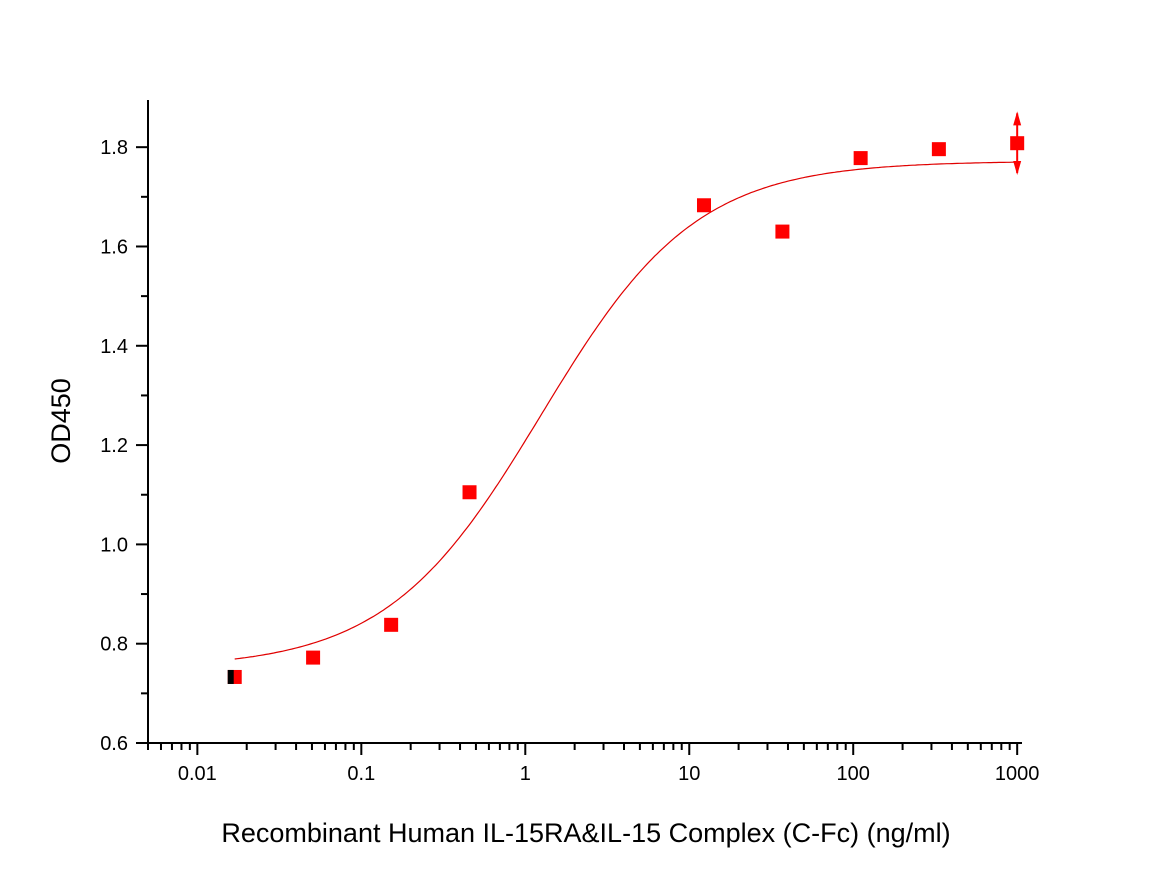 This screenshot has height=881, width=1170. Describe the element at coordinates (1017, 118) in the screenshot. I see `error-bar-cap-up` at that location.